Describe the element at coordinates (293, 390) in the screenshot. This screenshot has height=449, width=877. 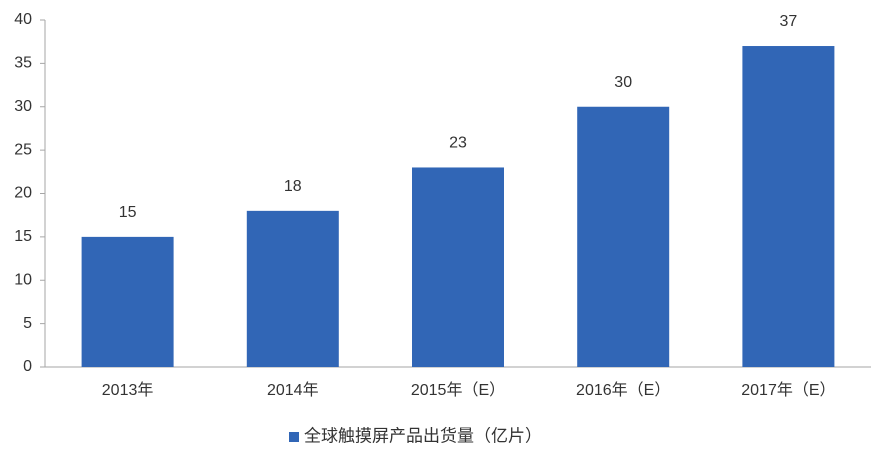
I see `x-tick-label: 2014年` at that location.